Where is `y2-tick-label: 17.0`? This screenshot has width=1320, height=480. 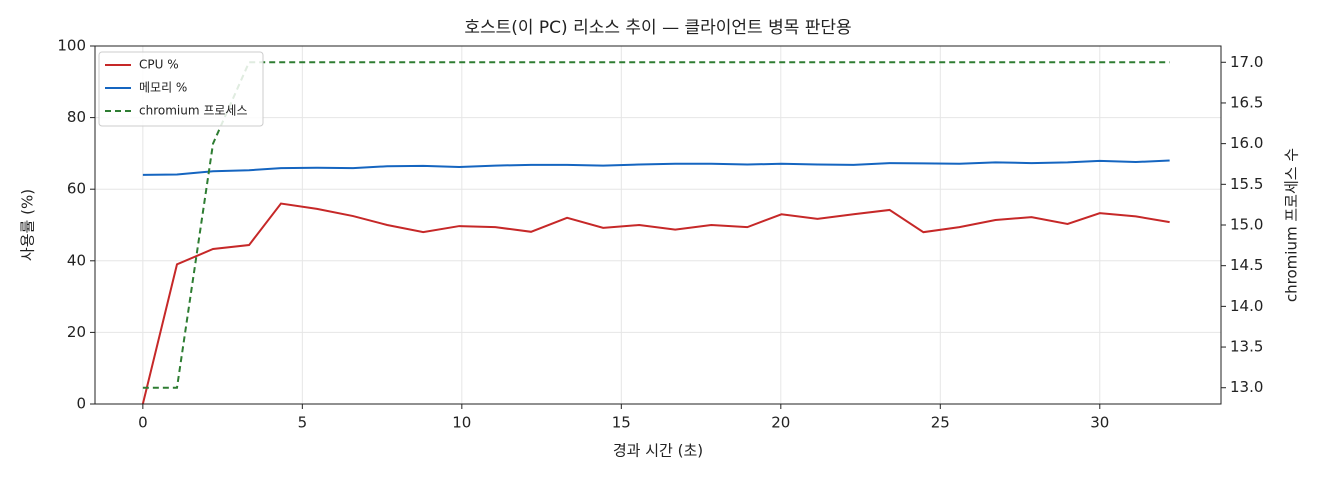 y2-tick-label: 17.0 is located at coordinates (1246, 62).